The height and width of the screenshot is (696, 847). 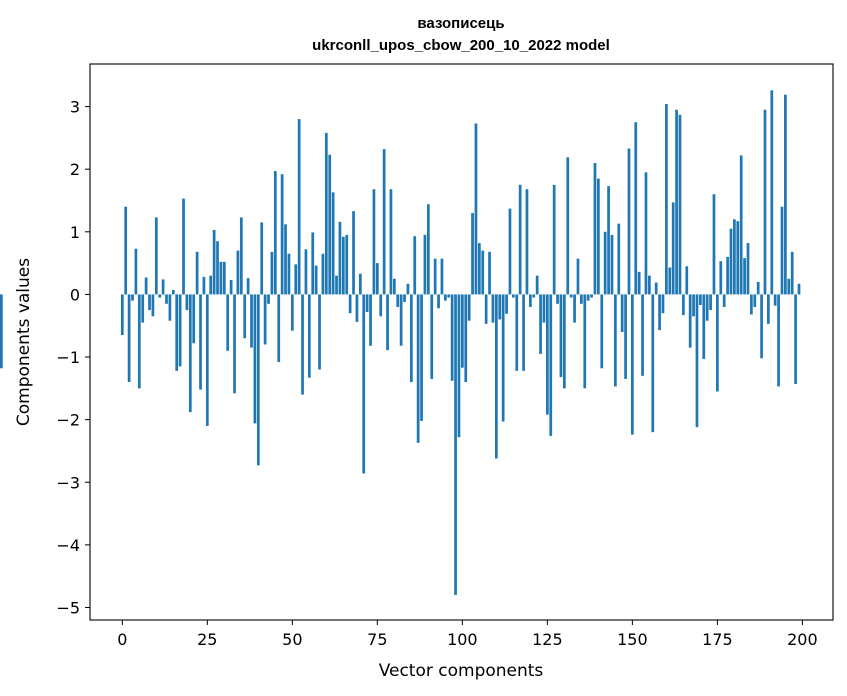 I want to click on x-tick-label: 200, so click(x=802, y=639).